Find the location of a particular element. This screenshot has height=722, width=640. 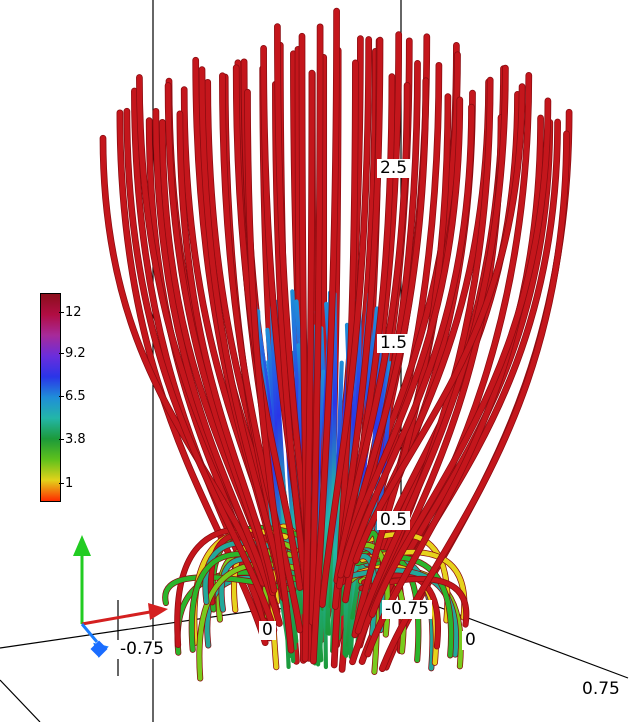

legend-tick-4: 3.8 is located at coordinates (72, 439).